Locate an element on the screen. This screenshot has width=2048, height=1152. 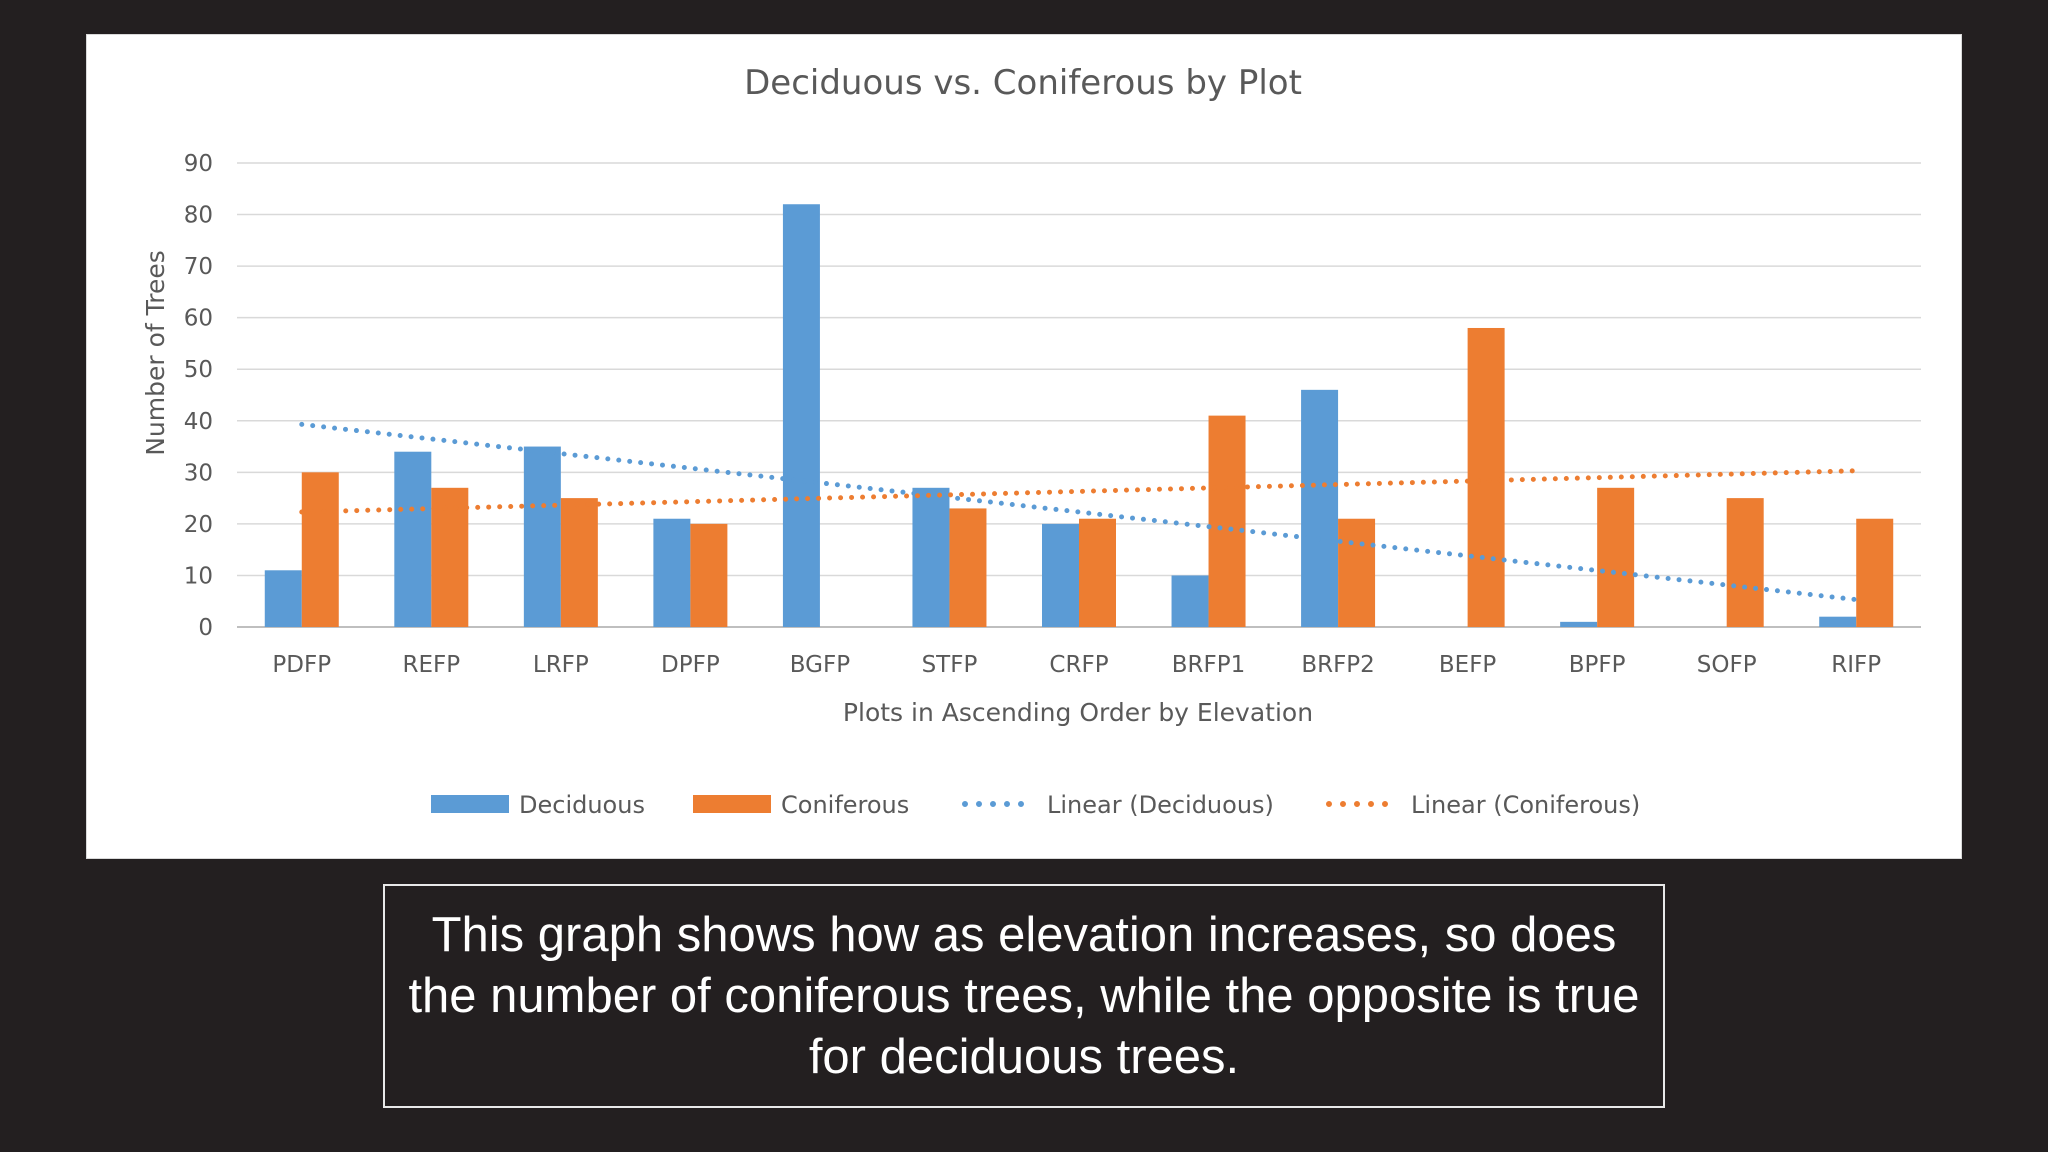
legend-label: Linear (Coniferous) is located at coordinates (1525, 805).